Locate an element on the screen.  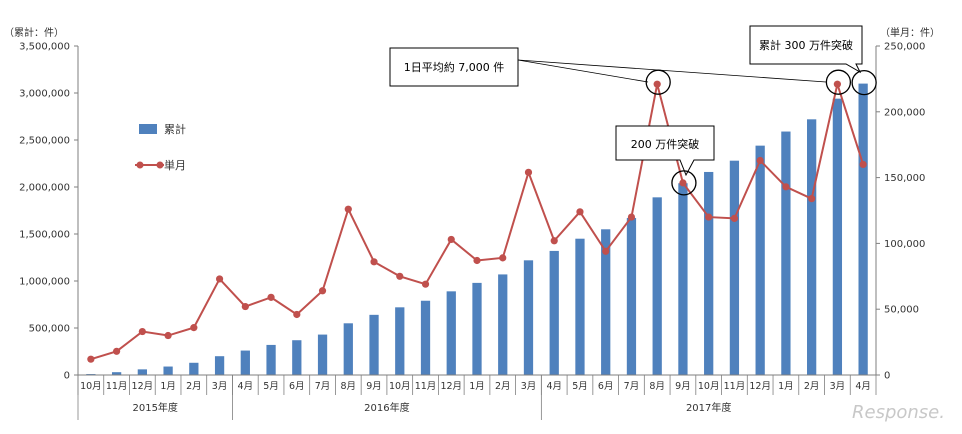
left-tick-label: 2,000,000 is located at coordinates (44, 188).